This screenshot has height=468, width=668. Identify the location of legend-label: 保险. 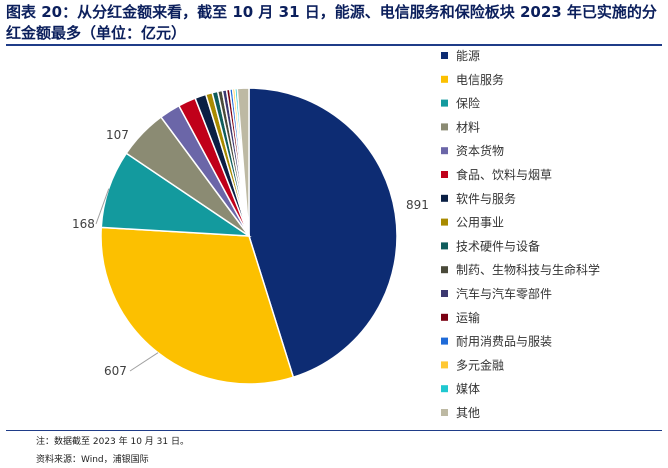
(468, 103).